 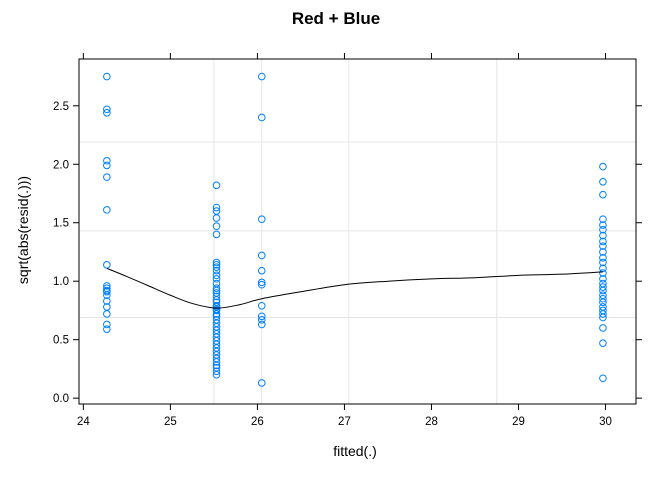 What do you see at coordinates (23, 230) in the screenshot?
I see `y-axis-label: sqrt(abs(resid(.)))` at bounding box center [23, 230].